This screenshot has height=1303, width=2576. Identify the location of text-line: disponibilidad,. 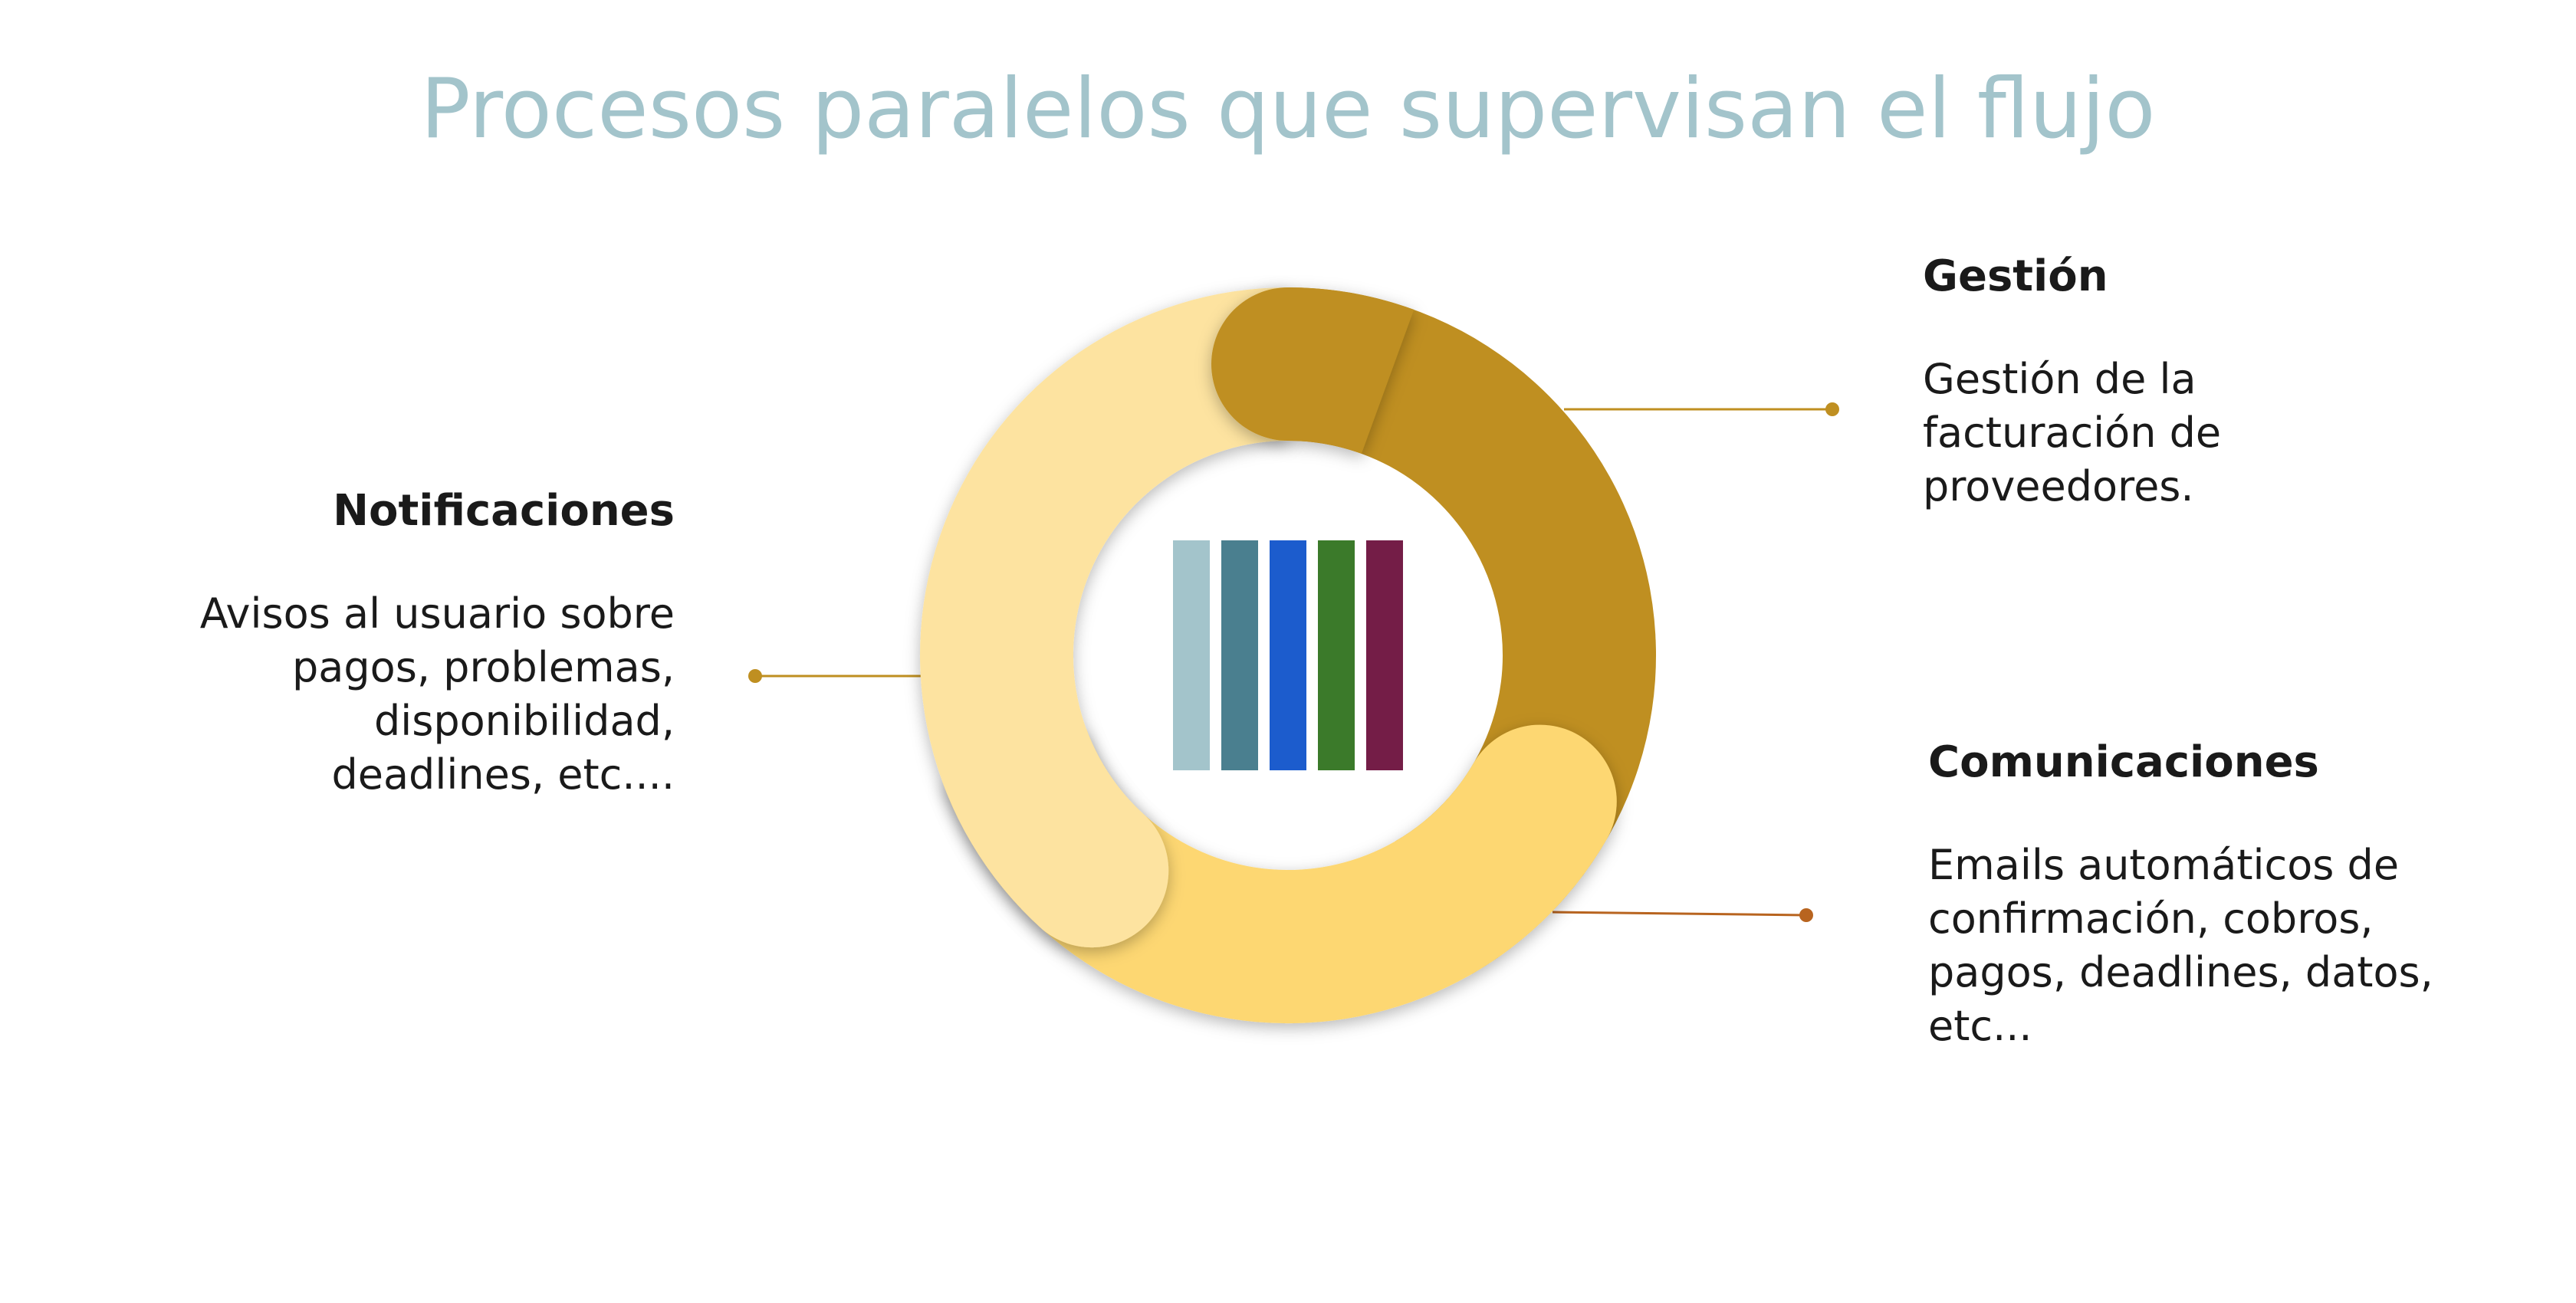
(524, 721).